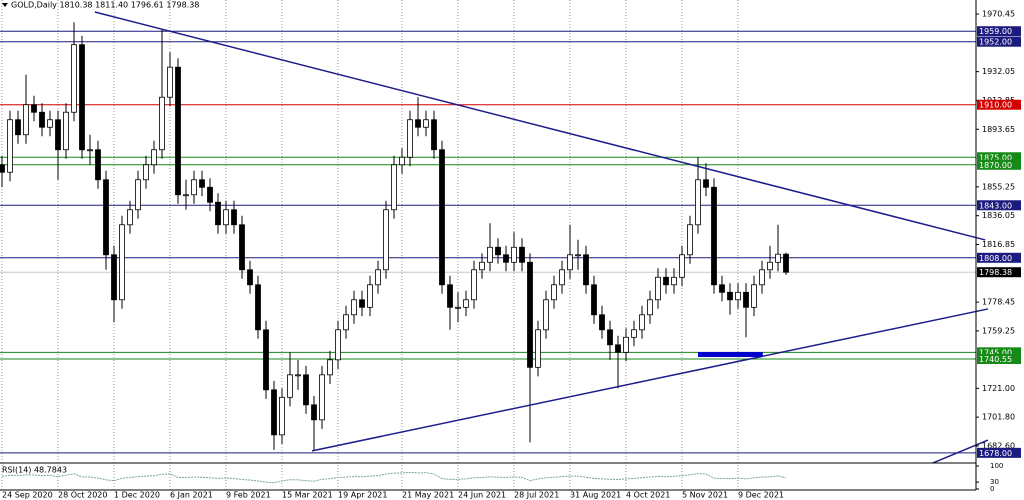 This screenshot has height=500, width=1024. What do you see at coordinates (998, 244) in the screenshot?
I see `y-tick-label: 1816.85` at bounding box center [998, 244].